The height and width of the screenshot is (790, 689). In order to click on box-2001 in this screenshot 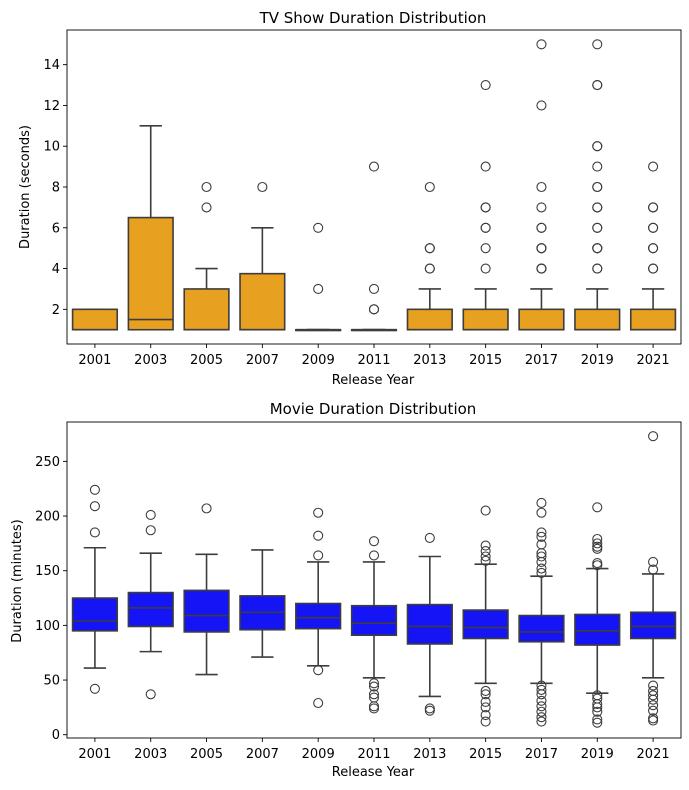, I will do `click(95, 589)`.